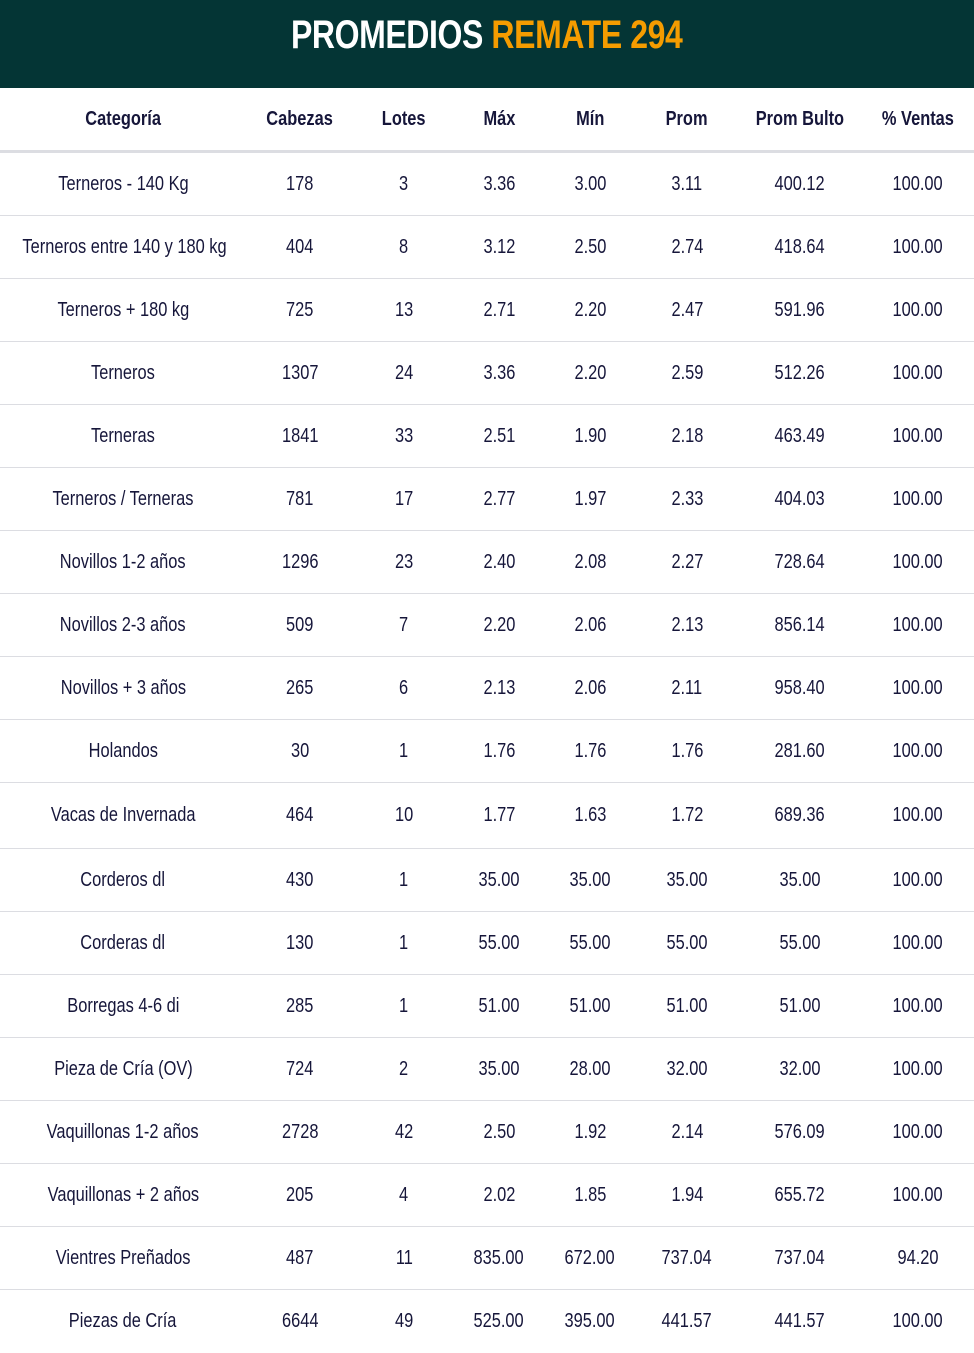  Describe the element at coordinates (800, 1069) in the screenshot. I see `table-cell: 32.00` at that location.